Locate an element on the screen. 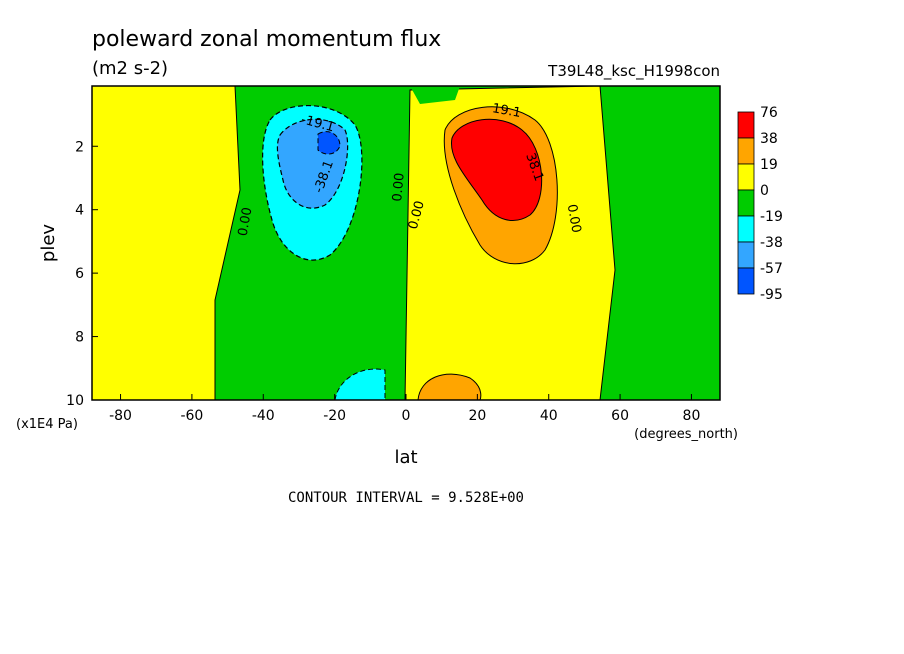  x-tick-label: 20 is located at coordinates (477, 416).